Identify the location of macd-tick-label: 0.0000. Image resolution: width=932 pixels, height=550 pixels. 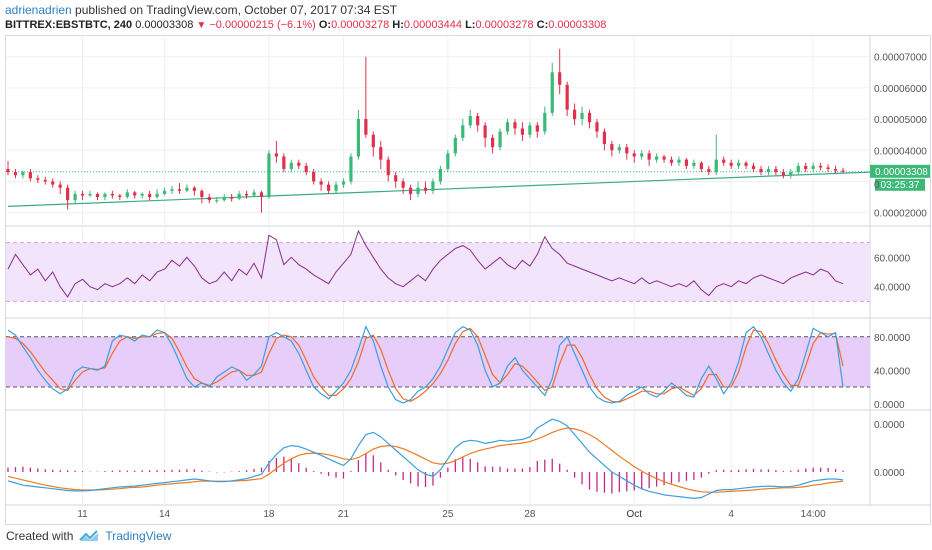
(889, 425).